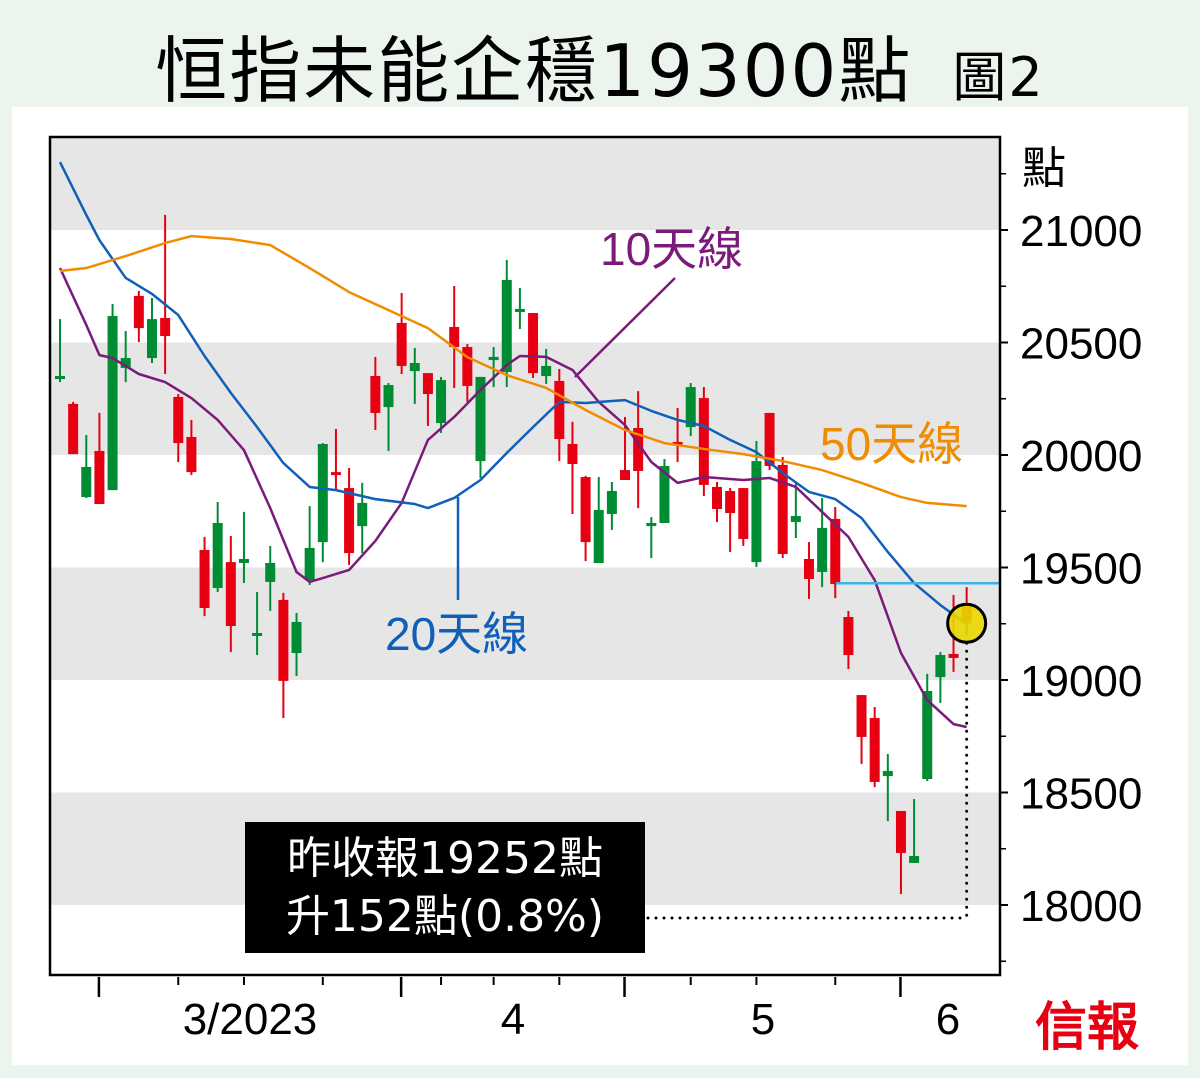 The width and height of the screenshot is (1200, 1078). What do you see at coordinates (445, 858) in the screenshot?
I see `close-summary-line1: 昨收報19252點` at bounding box center [445, 858].